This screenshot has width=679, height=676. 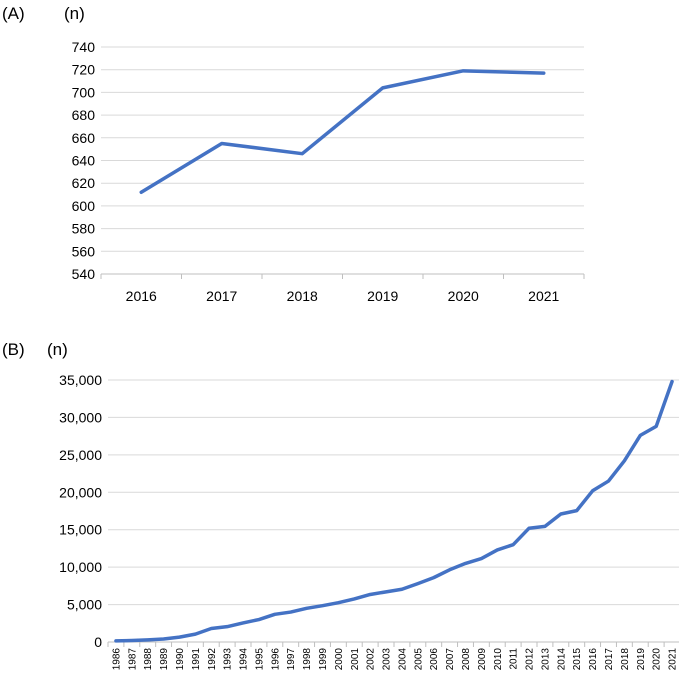 What do you see at coordinates (13, 13) in the screenshot?
I see `panel-a-label: (A)` at bounding box center [13, 13].